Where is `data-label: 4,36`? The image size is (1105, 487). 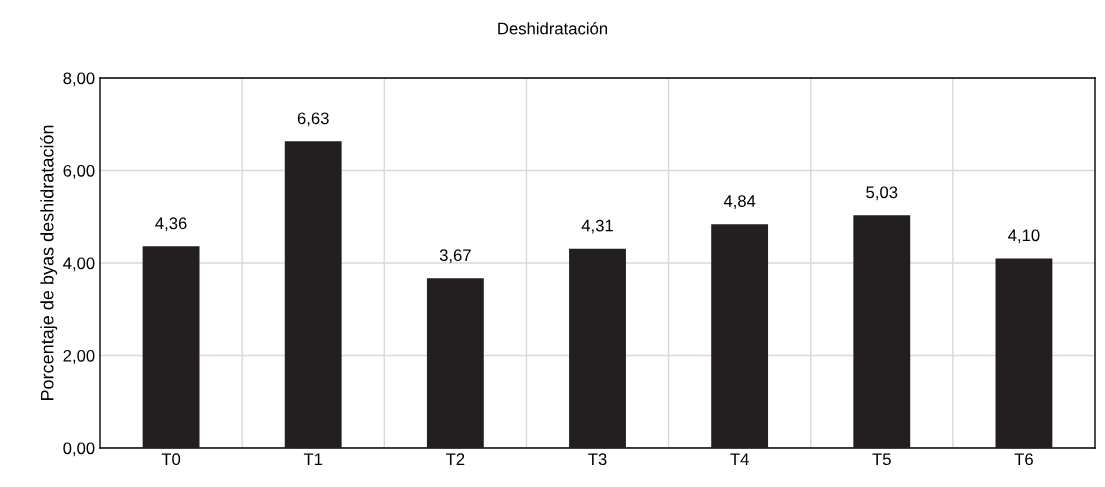 data-label: 4,36 is located at coordinates (171, 224).